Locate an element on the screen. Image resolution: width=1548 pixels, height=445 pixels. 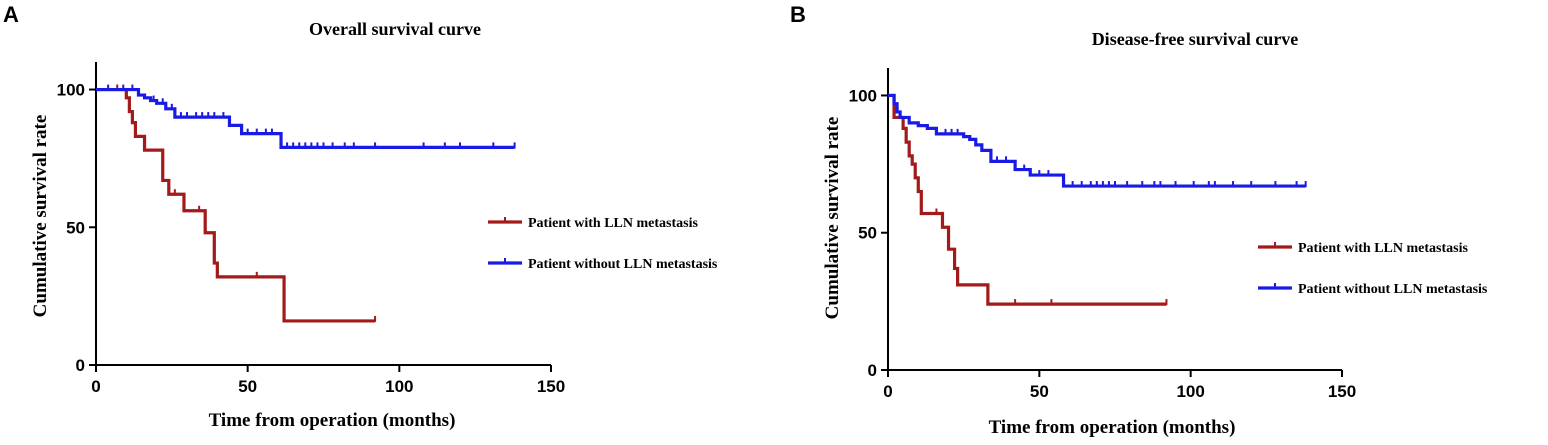
panel-a-letter: A is located at coordinates (11, 14).